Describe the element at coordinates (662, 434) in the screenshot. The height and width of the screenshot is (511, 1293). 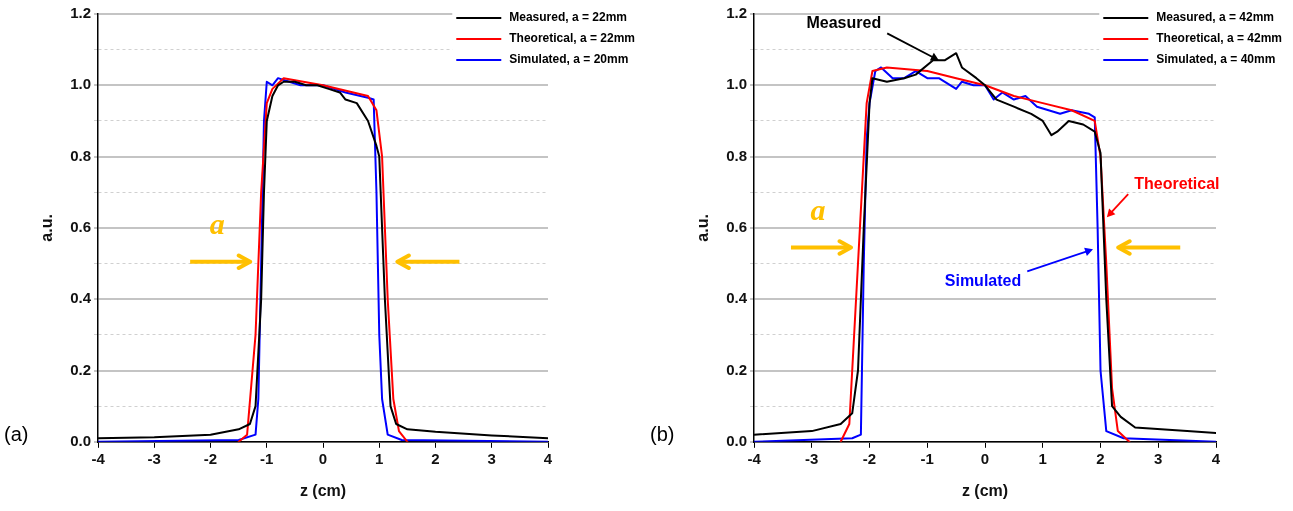
I see `text: (b)` at that location.